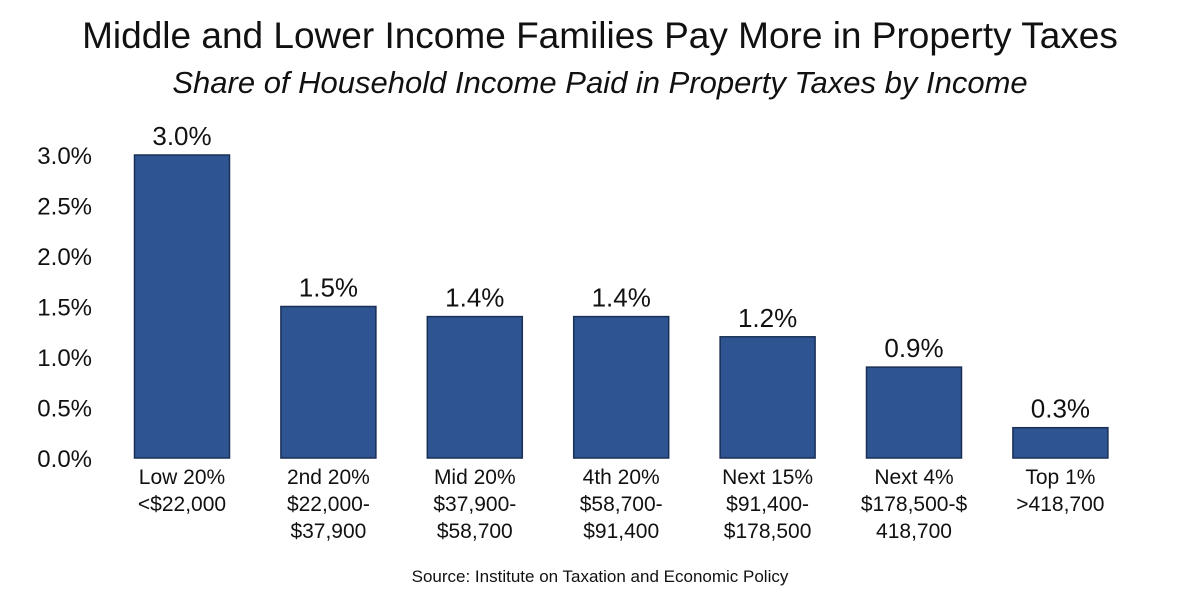 This screenshot has width=1200, height=595. What do you see at coordinates (767, 318) in the screenshot?
I see `data-label: 1.2%` at bounding box center [767, 318].